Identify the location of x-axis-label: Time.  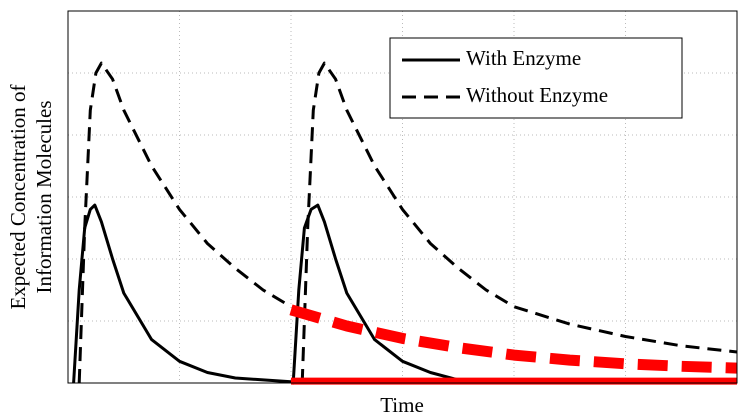
(402, 405).